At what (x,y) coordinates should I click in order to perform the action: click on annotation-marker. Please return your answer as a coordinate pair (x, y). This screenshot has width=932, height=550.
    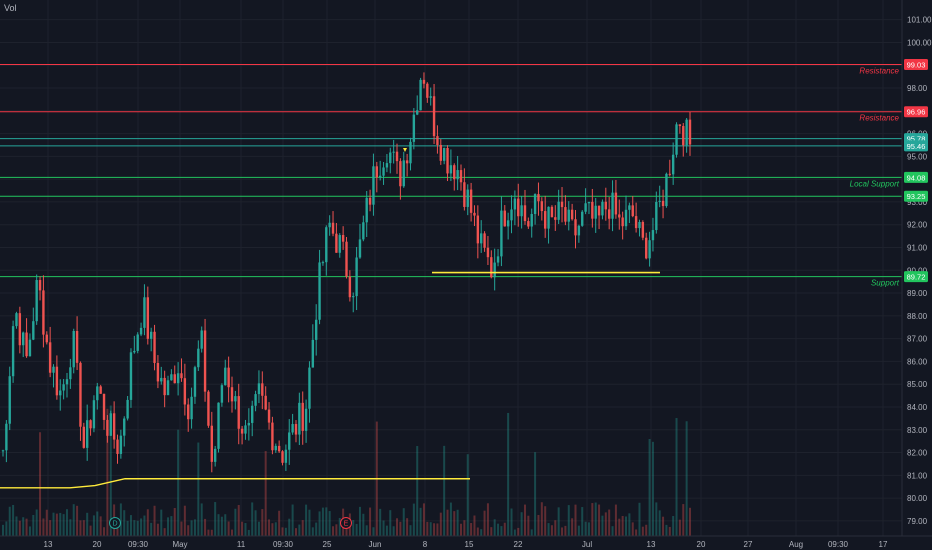
    Looking at the image, I should click on (405, 150).